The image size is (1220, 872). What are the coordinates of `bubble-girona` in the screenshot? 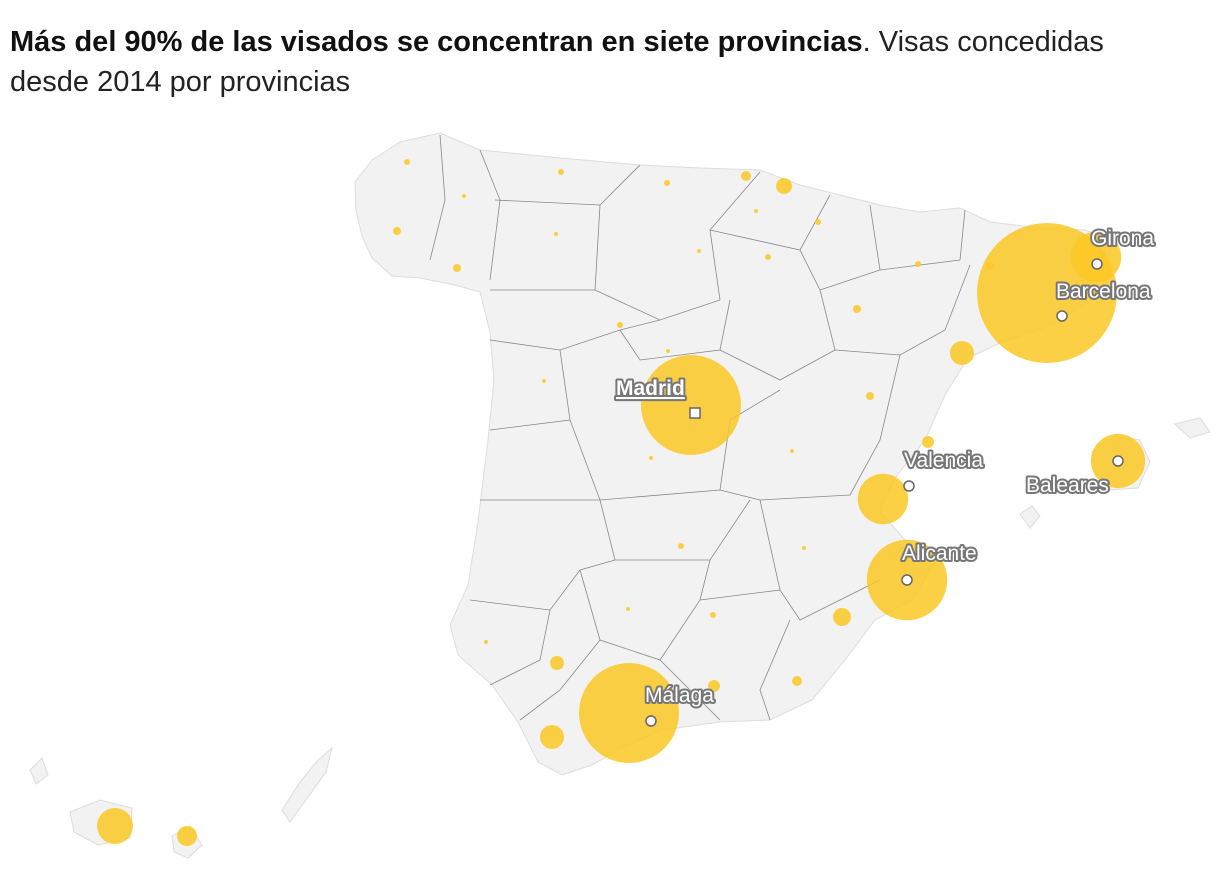 It's located at (1096, 257).